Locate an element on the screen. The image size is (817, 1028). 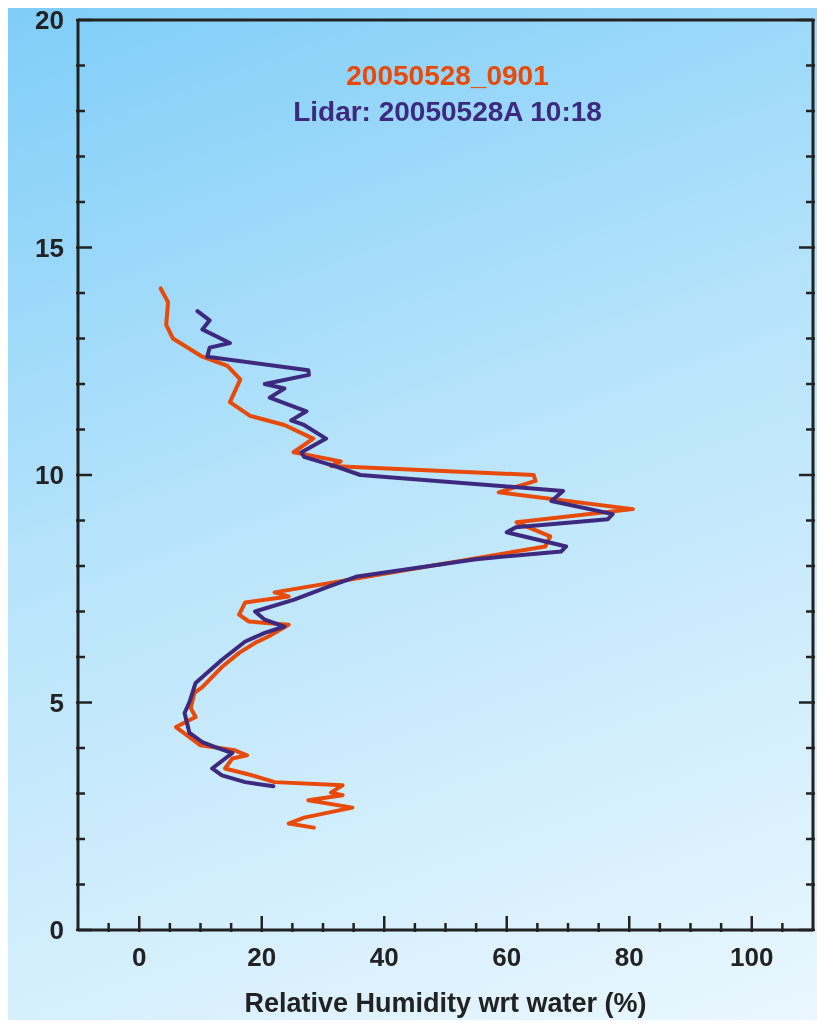
x-axis-title: Relative Humidity wrt water (%) is located at coordinates (445, 1003).